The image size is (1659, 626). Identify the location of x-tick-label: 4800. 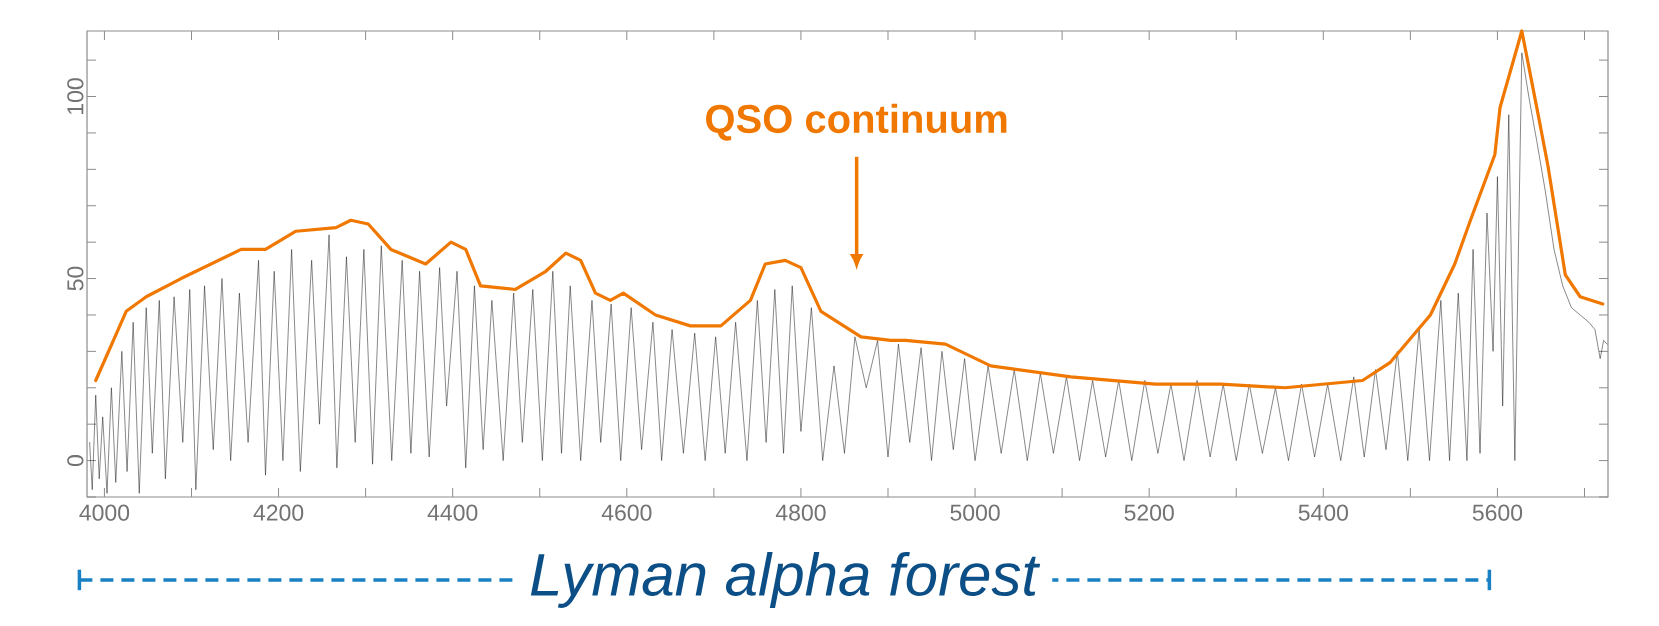
(800, 512).